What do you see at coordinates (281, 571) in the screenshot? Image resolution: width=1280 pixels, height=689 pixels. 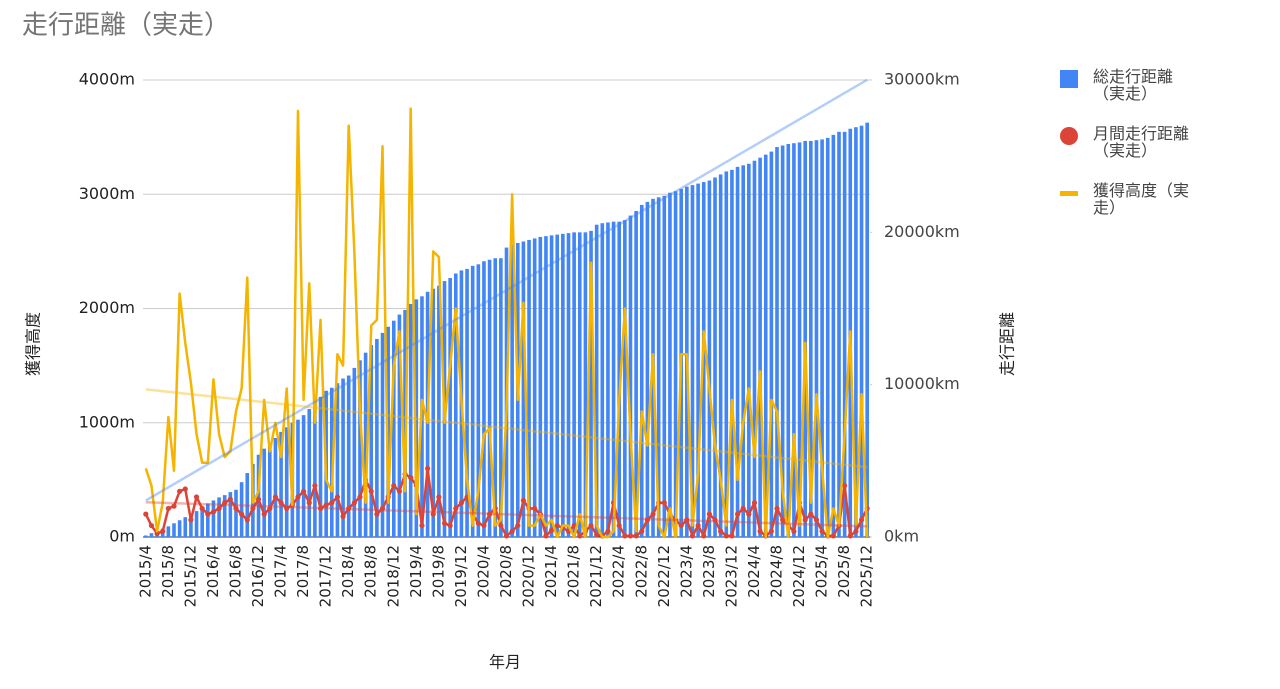 I see `x-tick-label: 2017/4` at bounding box center [281, 571].